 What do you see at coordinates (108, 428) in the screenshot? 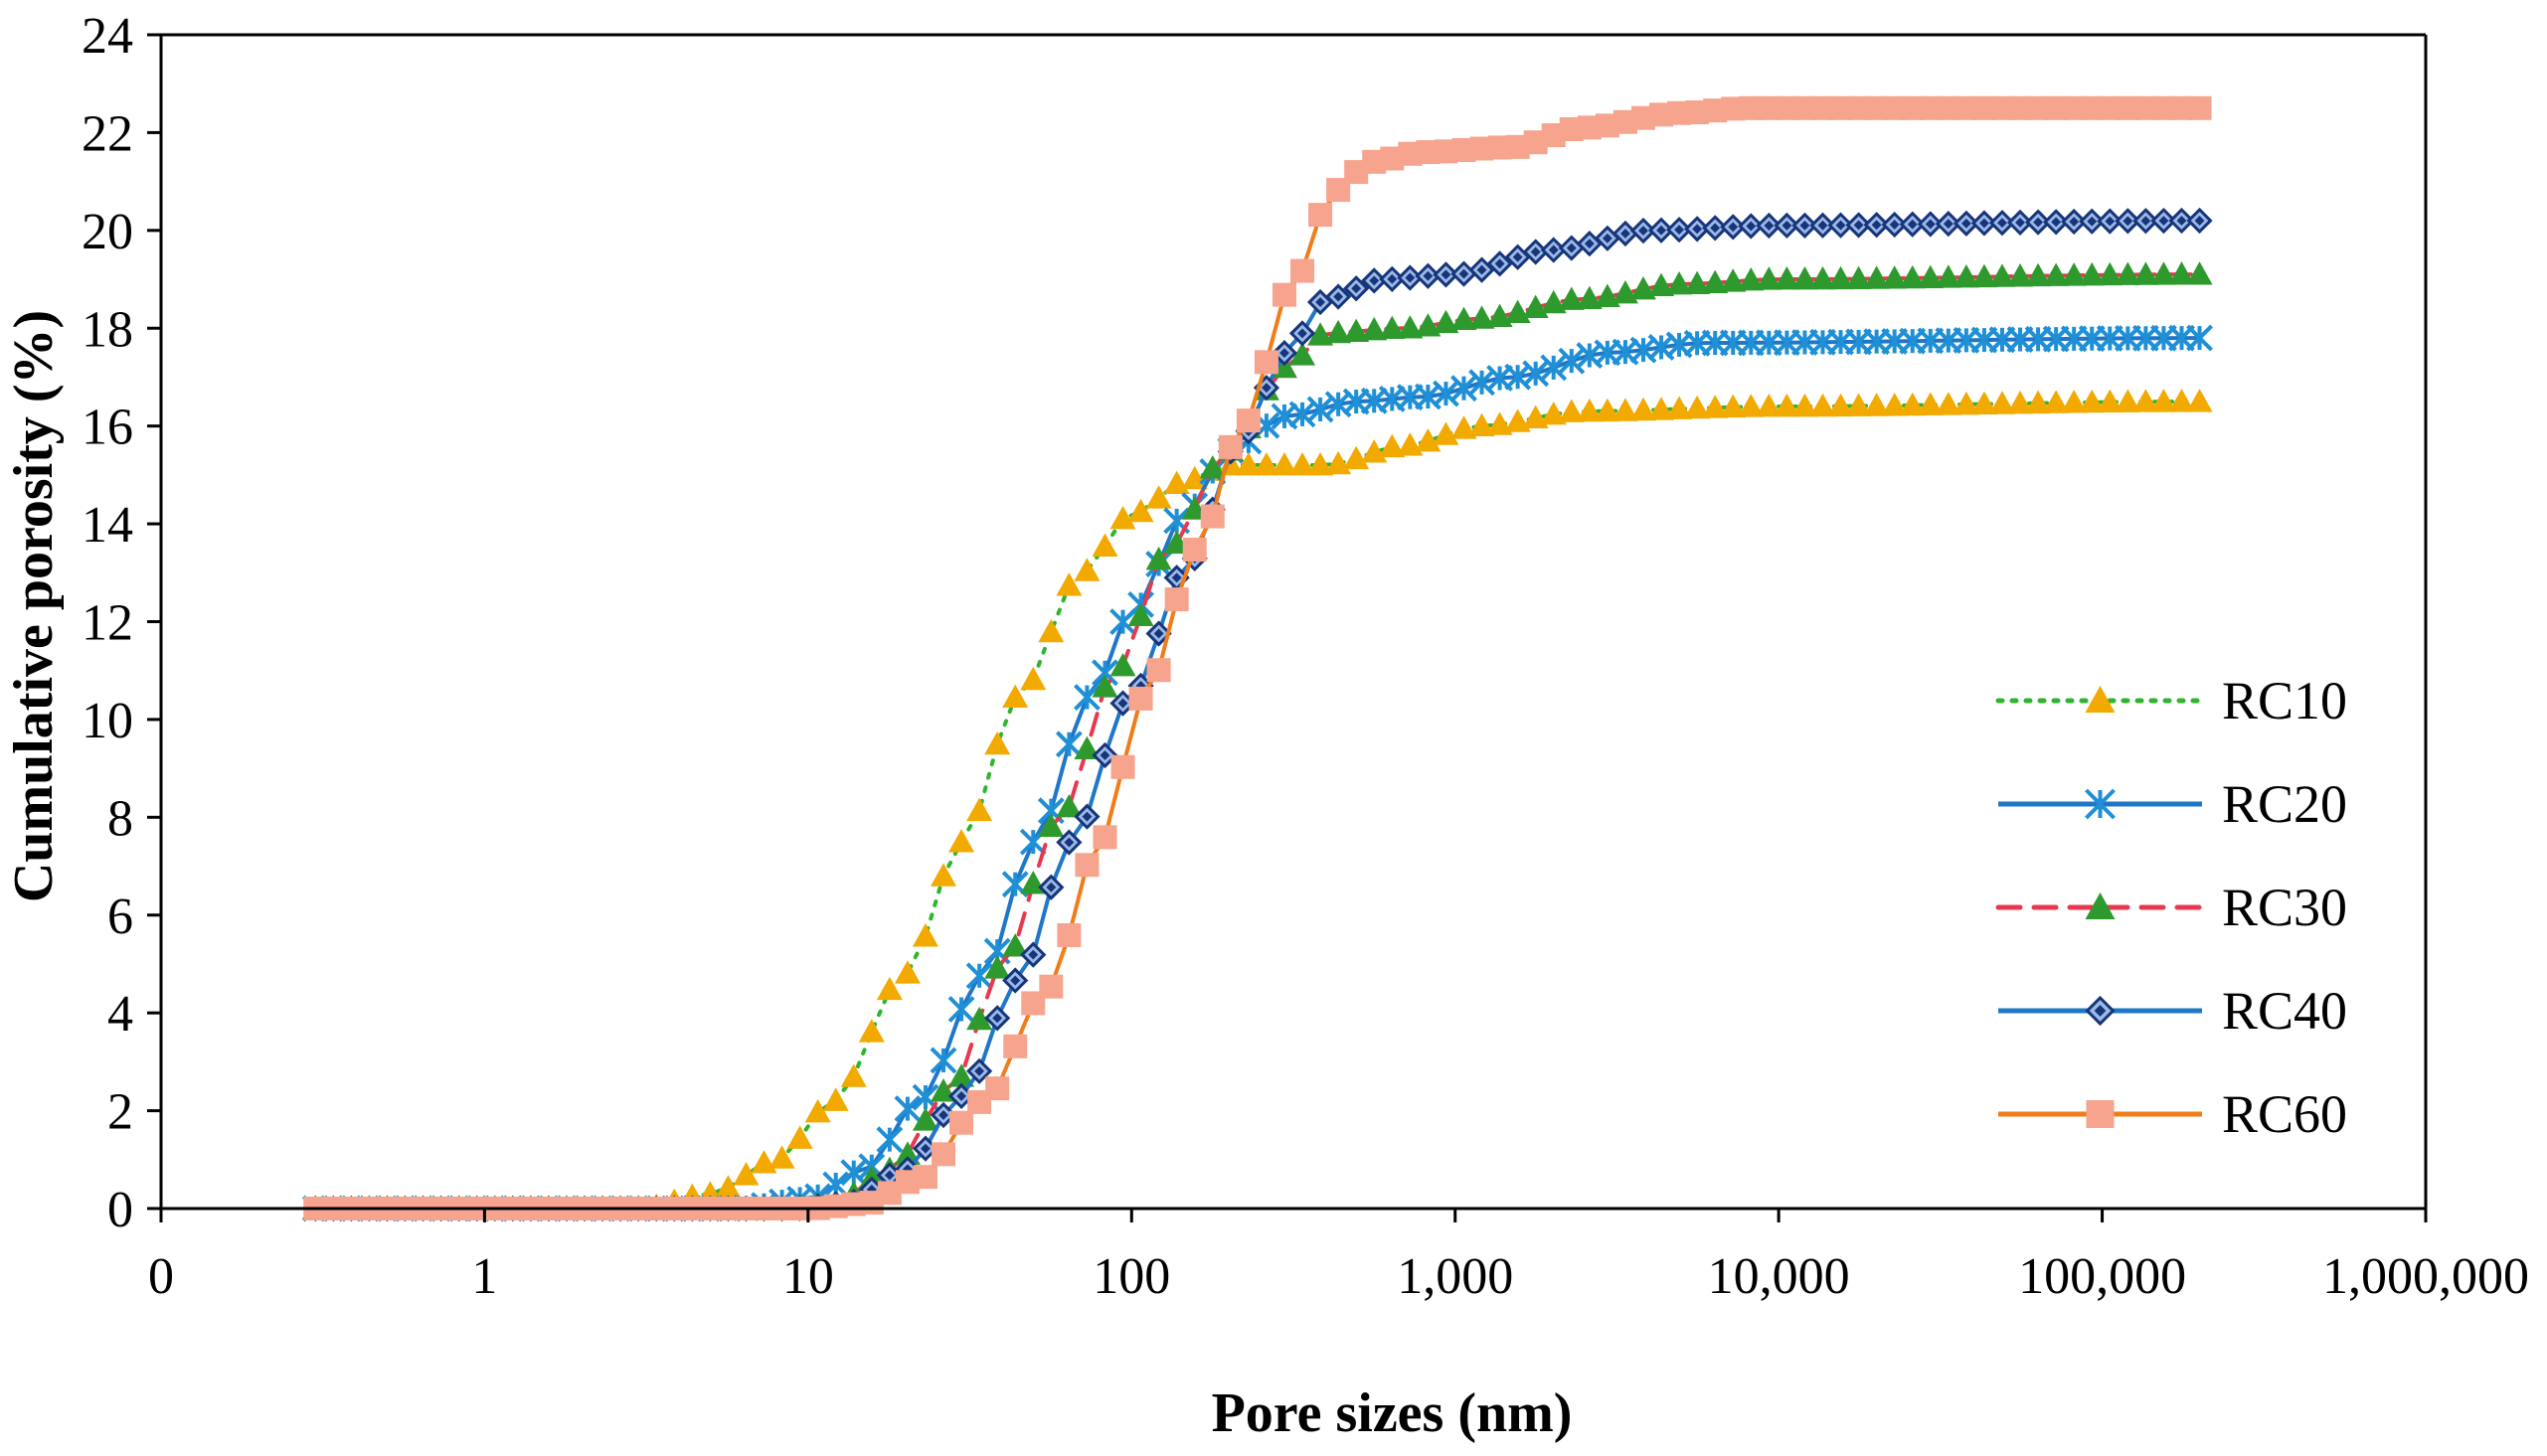
I see `y-tick-label: 16` at bounding box center [108, 428].